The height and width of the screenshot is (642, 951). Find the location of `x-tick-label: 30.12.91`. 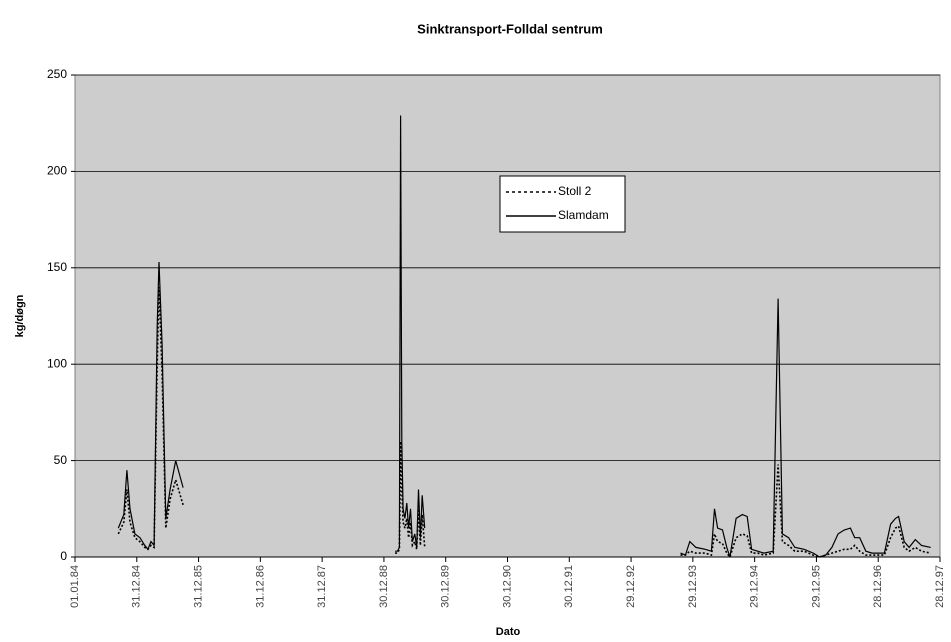

x-tick-label: 30.12.91 is located at coordinates (569, 586).